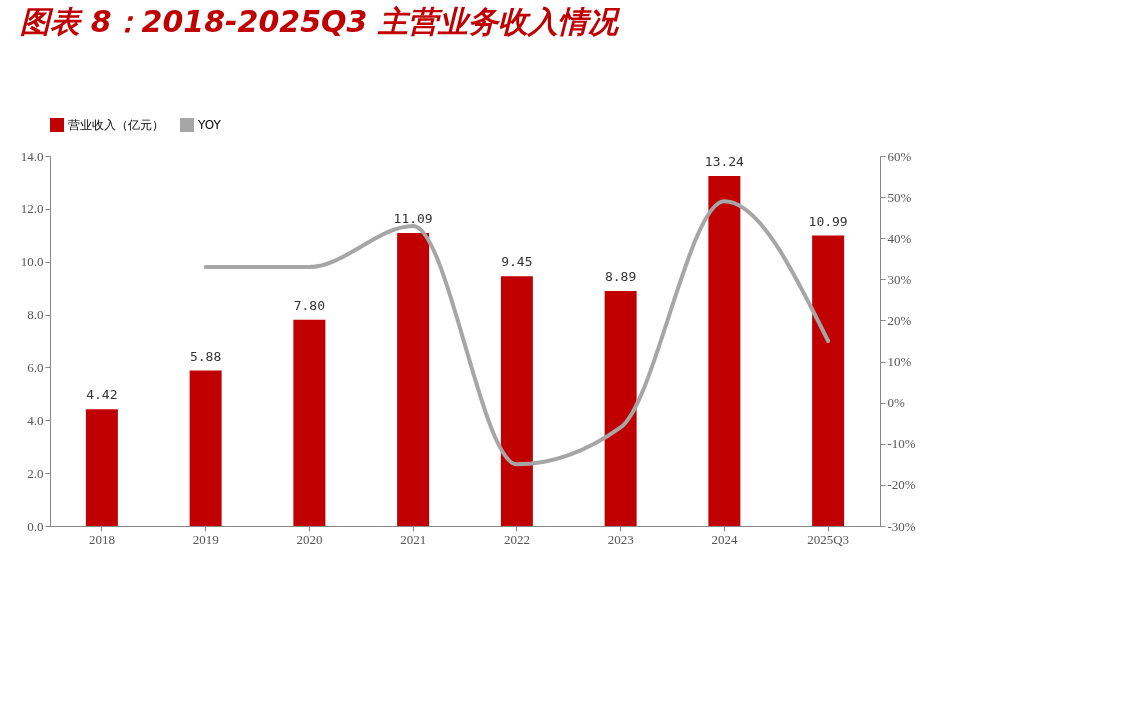 The width and height of the screenshot is (1130, 707). What do you see at coordinates (102, 395) in the screenshot?
I see `data-label: 4.42` at bounding box center [102, 395].